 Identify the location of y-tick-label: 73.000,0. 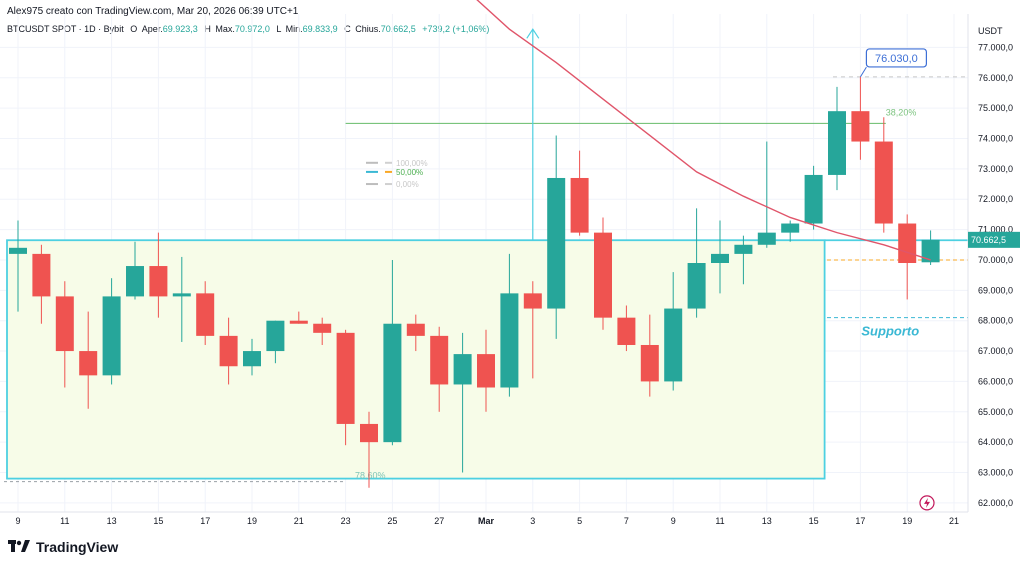
(995, 169).